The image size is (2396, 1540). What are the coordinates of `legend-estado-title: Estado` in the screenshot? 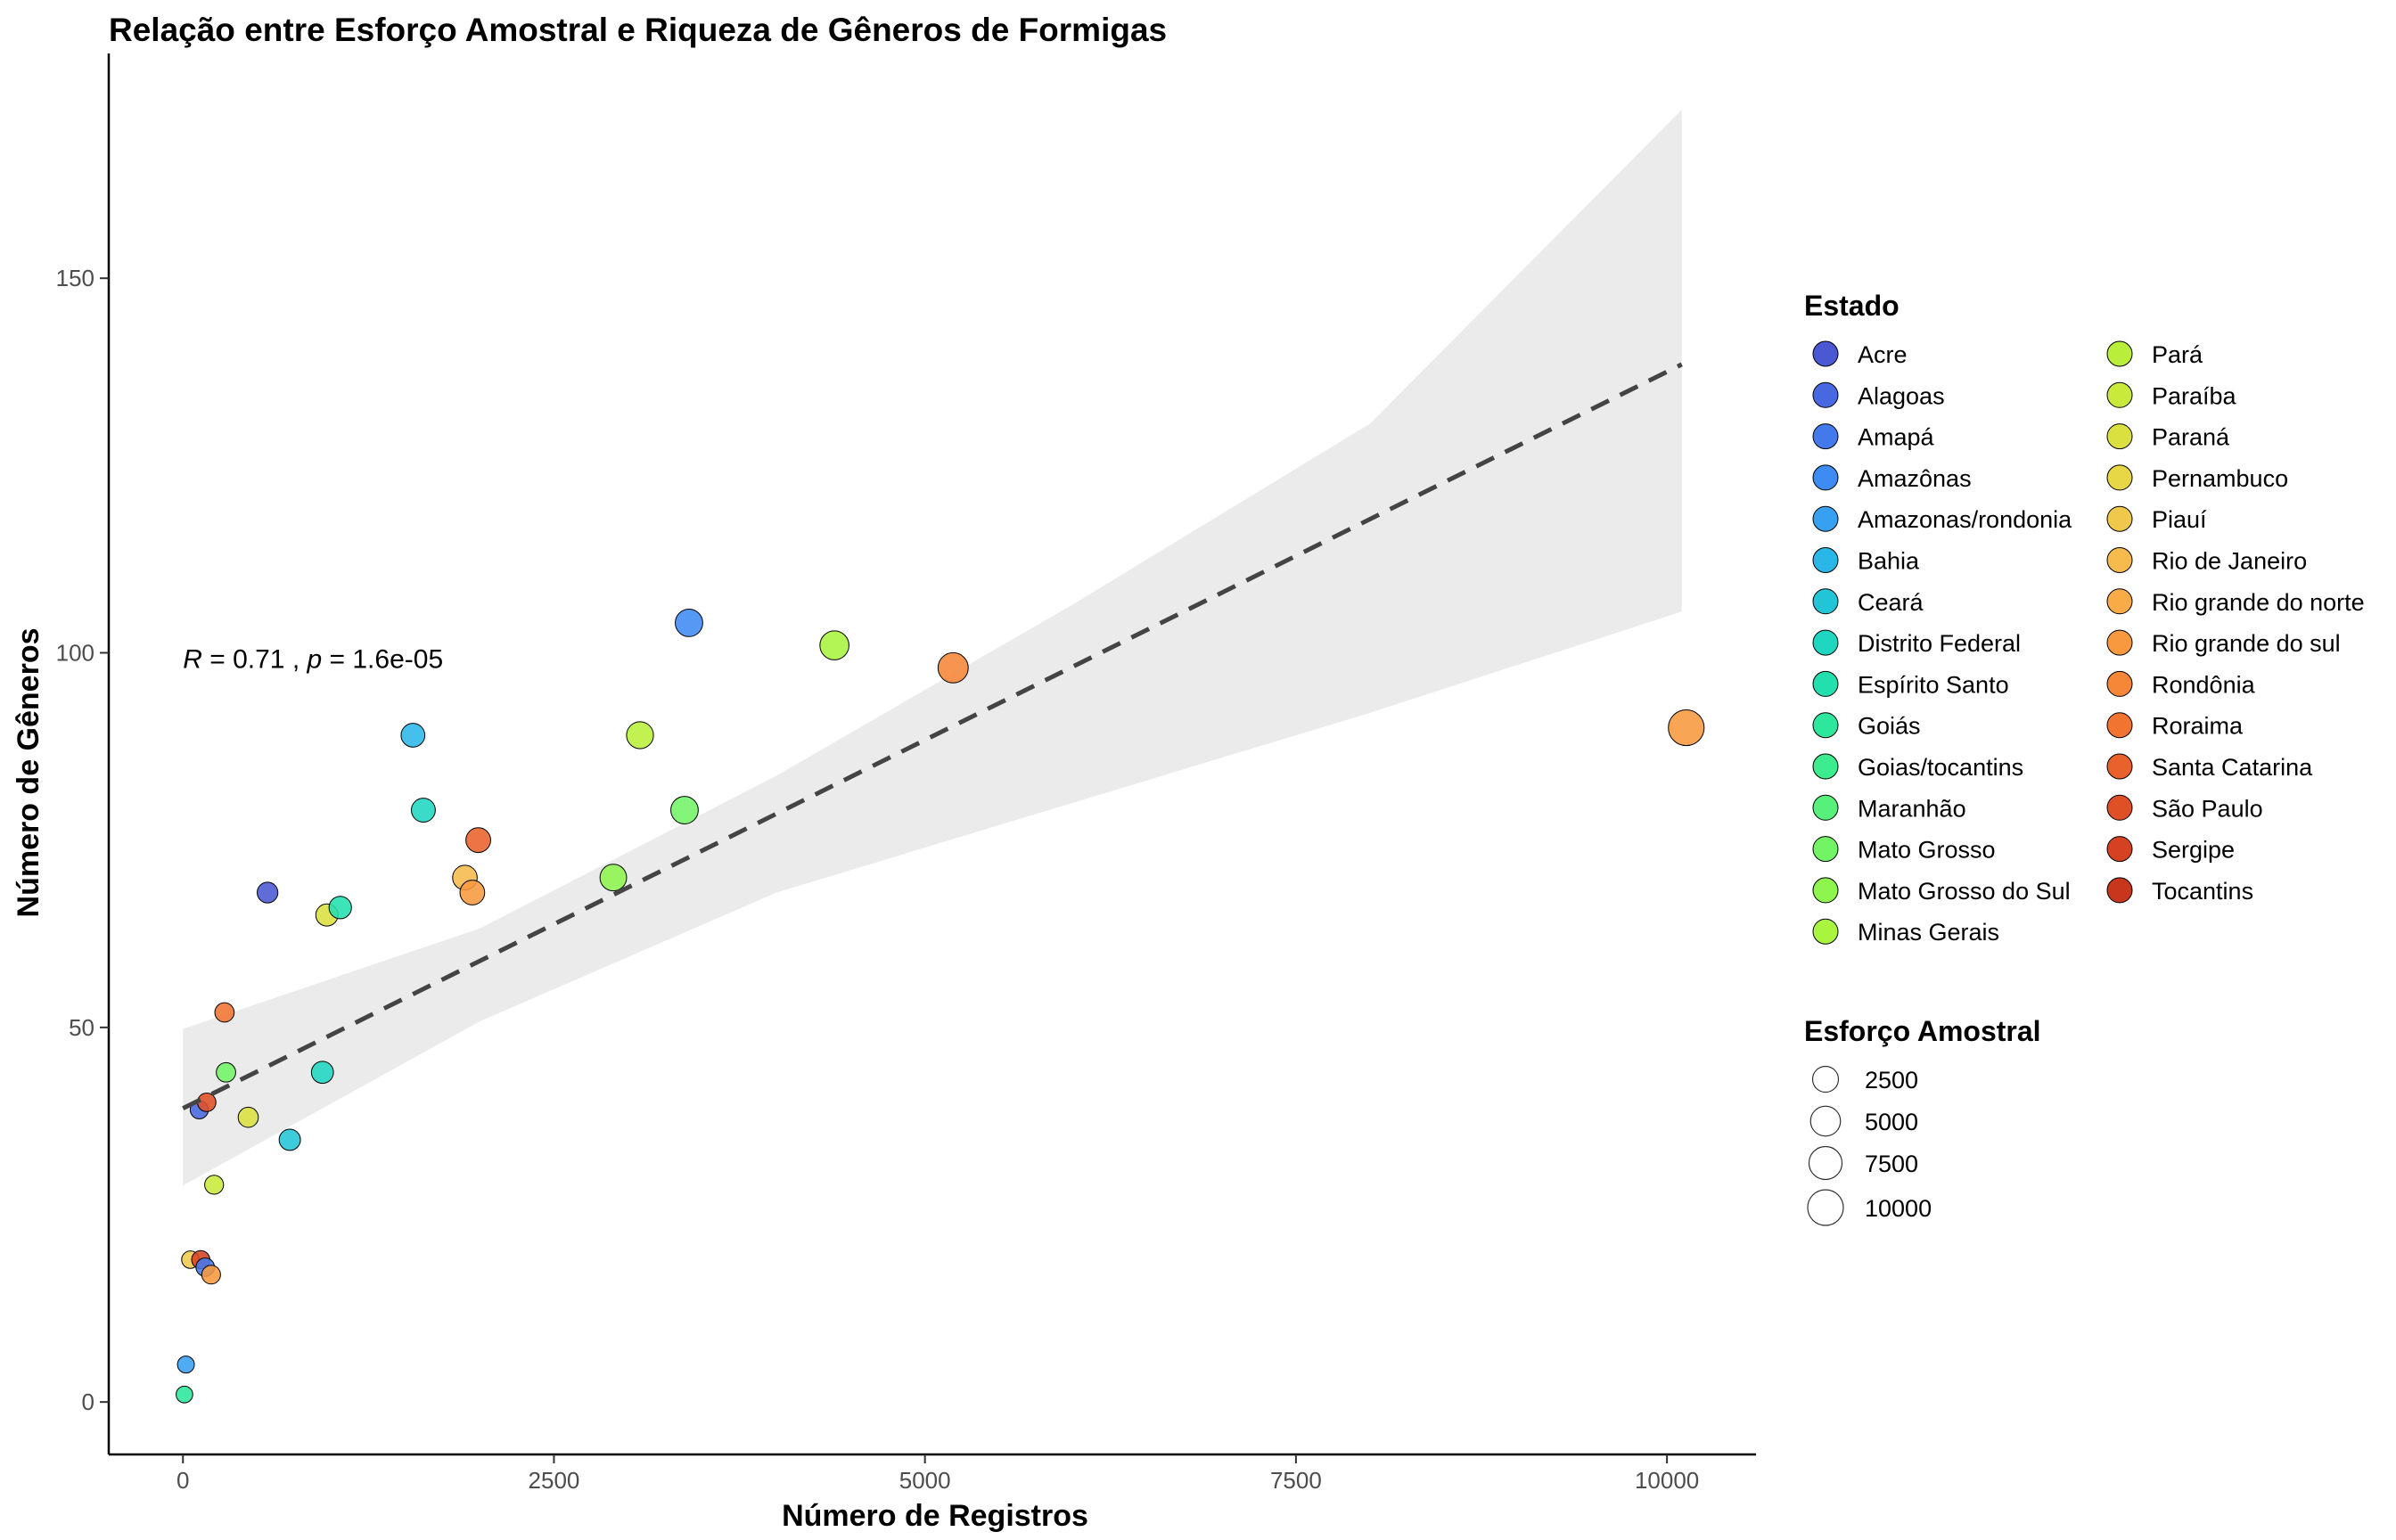 It's located at (1852, 306).